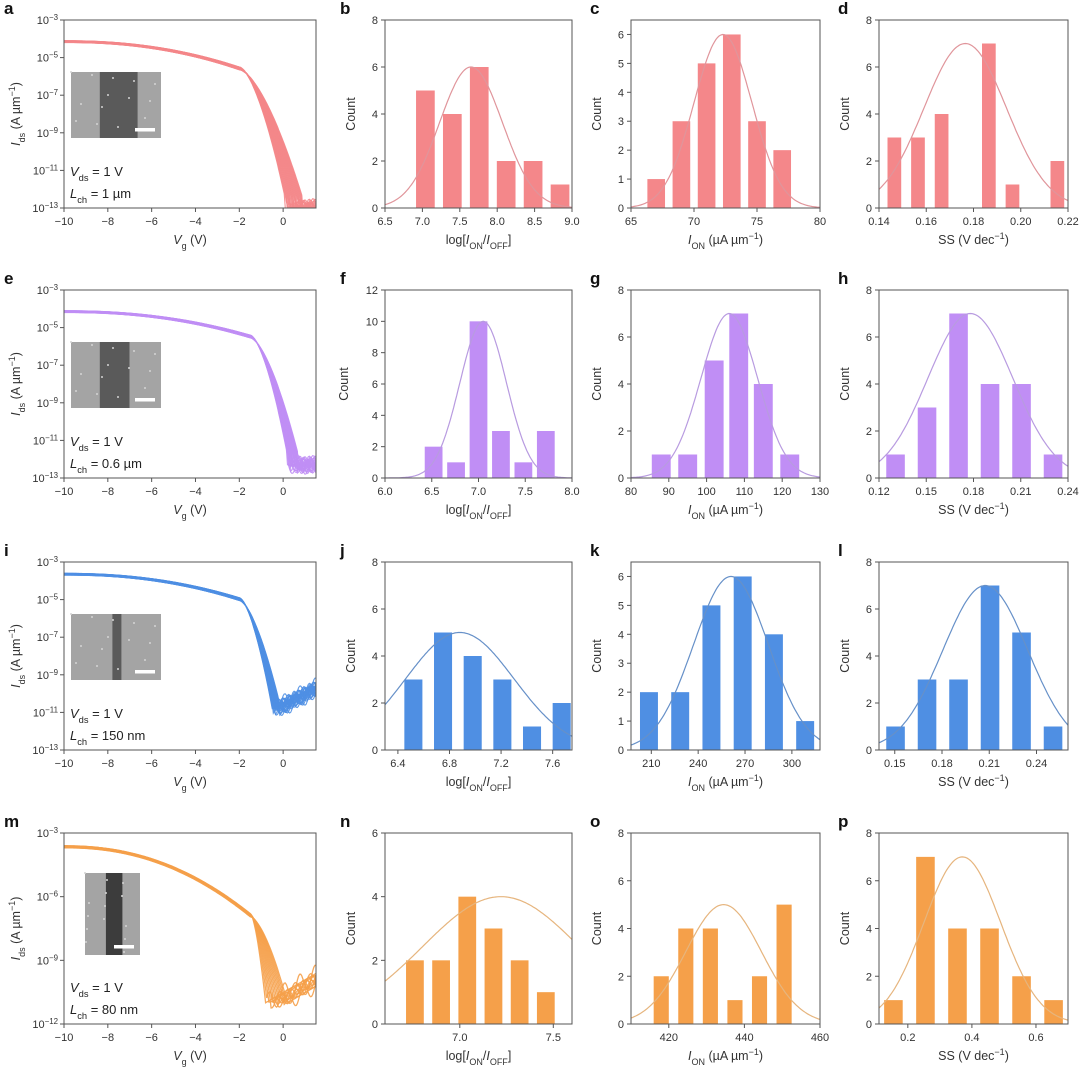 Image resolution: width=1080 pixels, height=1072 pixels. Describe the element at coordinates (107, 737) in the screenshot. I see `lch-annotation: Lch = 150 nm` at that location.